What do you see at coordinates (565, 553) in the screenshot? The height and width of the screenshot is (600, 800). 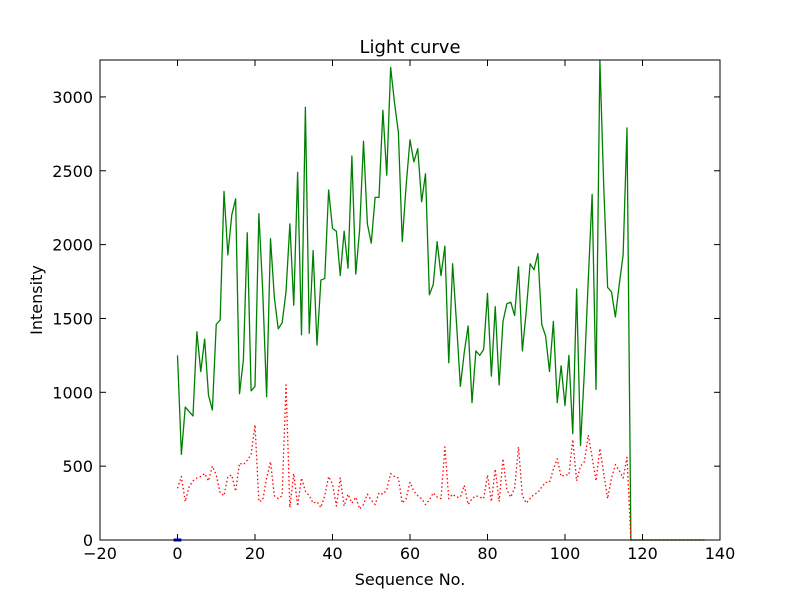 I see `x-tick-label: 100` at bounding box center [565, 553].